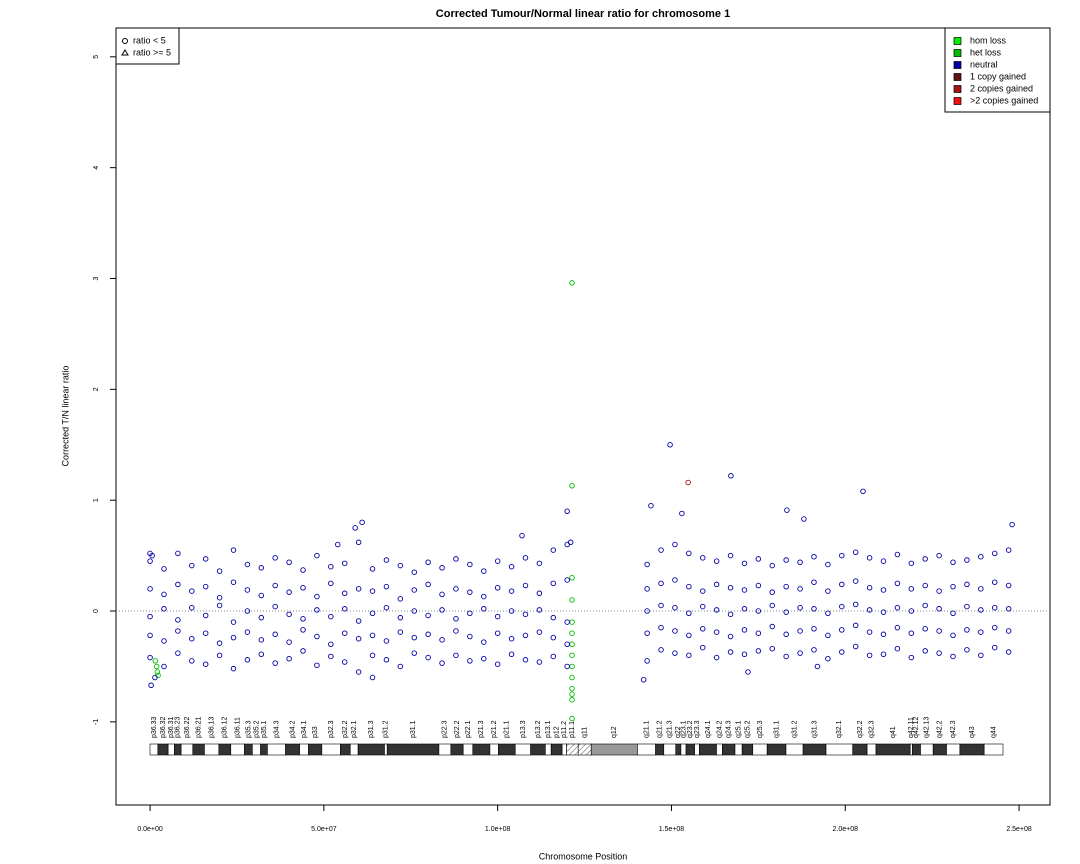  I want to click on band-label: p36.21, so click(198, 727).